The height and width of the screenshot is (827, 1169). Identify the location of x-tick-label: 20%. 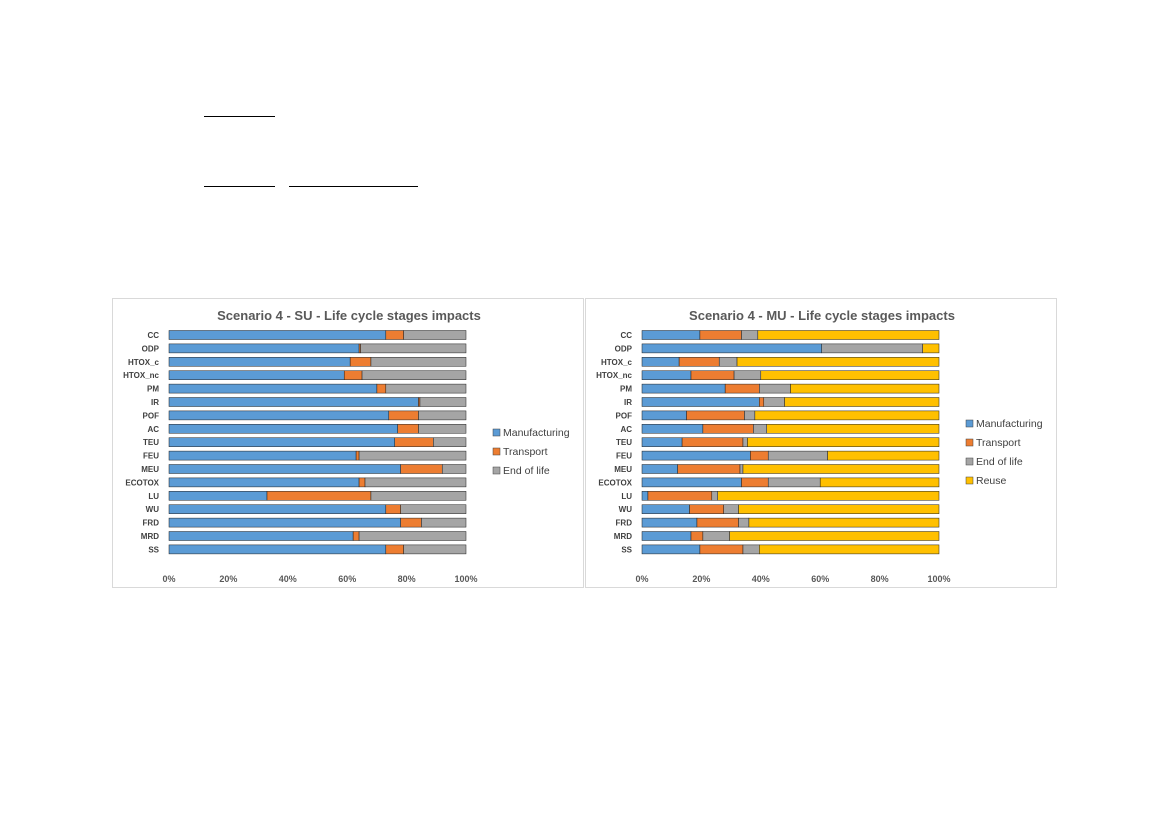
(701, 579).